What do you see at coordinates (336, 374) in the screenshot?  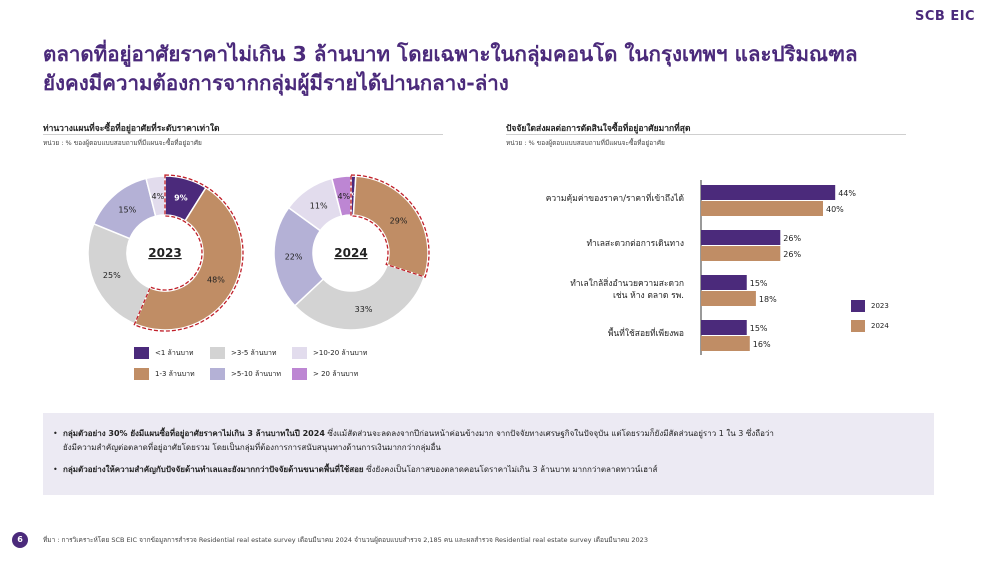 I see `legend-label: > 20 ล้านบาท` at bounding box center [336, 374].